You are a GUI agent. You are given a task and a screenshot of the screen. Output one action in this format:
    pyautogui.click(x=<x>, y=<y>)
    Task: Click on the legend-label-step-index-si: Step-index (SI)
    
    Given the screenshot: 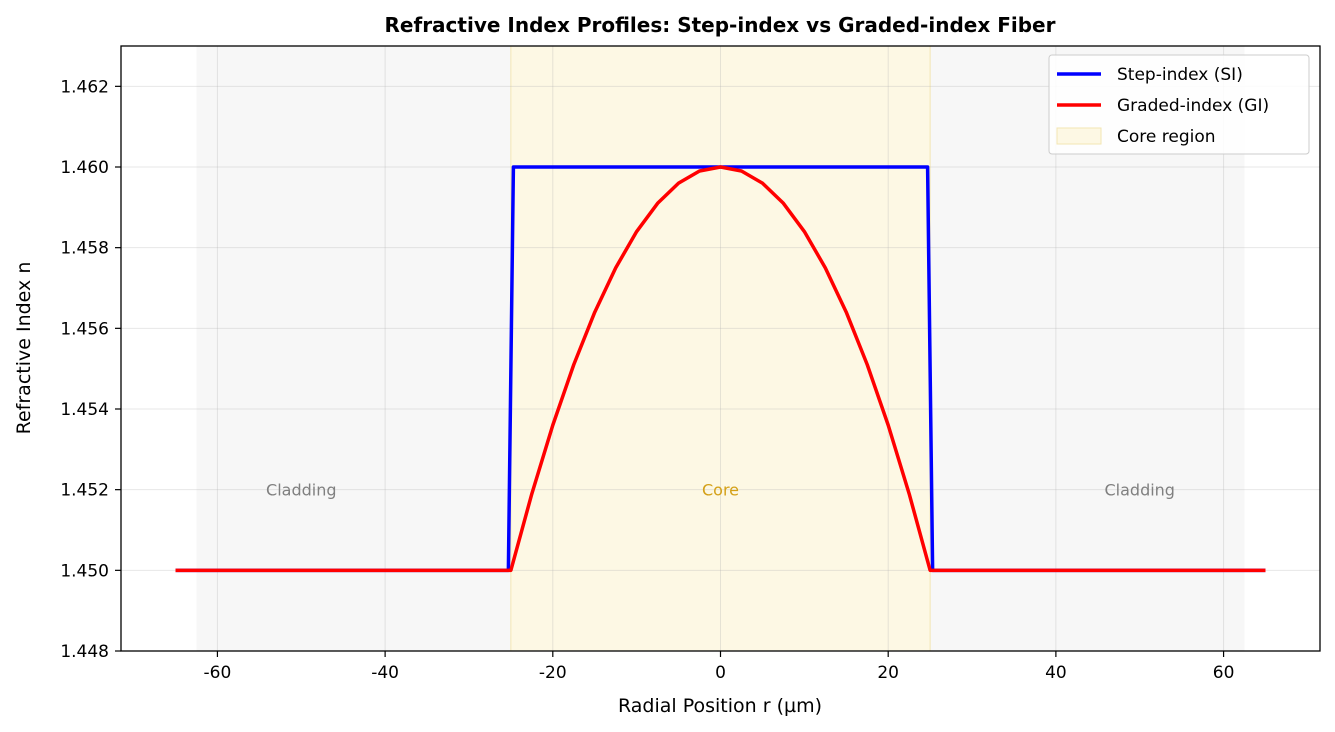 What is the action you would take?
    pyautogui.click(x=1180, y=75)
    